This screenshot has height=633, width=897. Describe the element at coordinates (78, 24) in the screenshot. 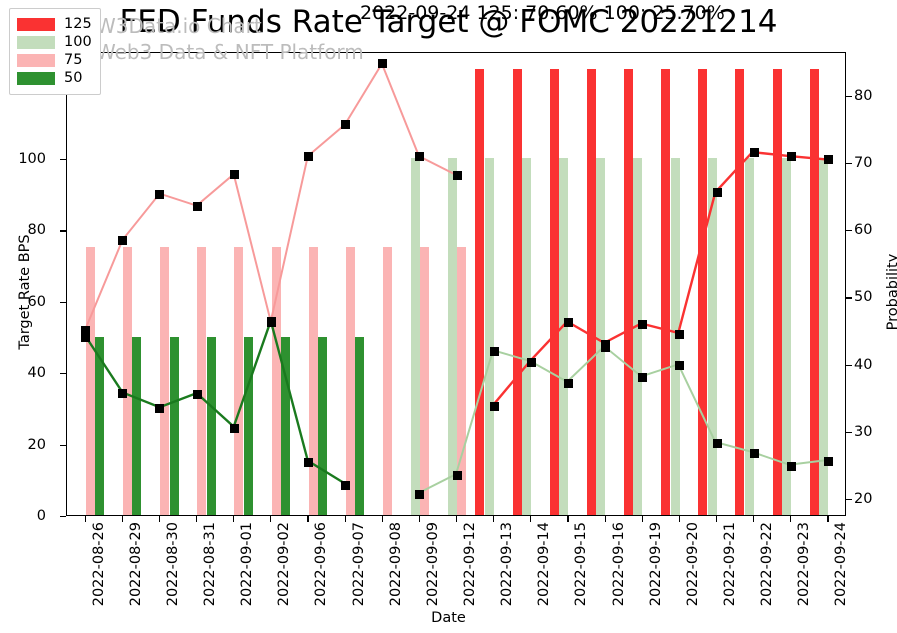

I see `legend-item-label: 125` at that location.